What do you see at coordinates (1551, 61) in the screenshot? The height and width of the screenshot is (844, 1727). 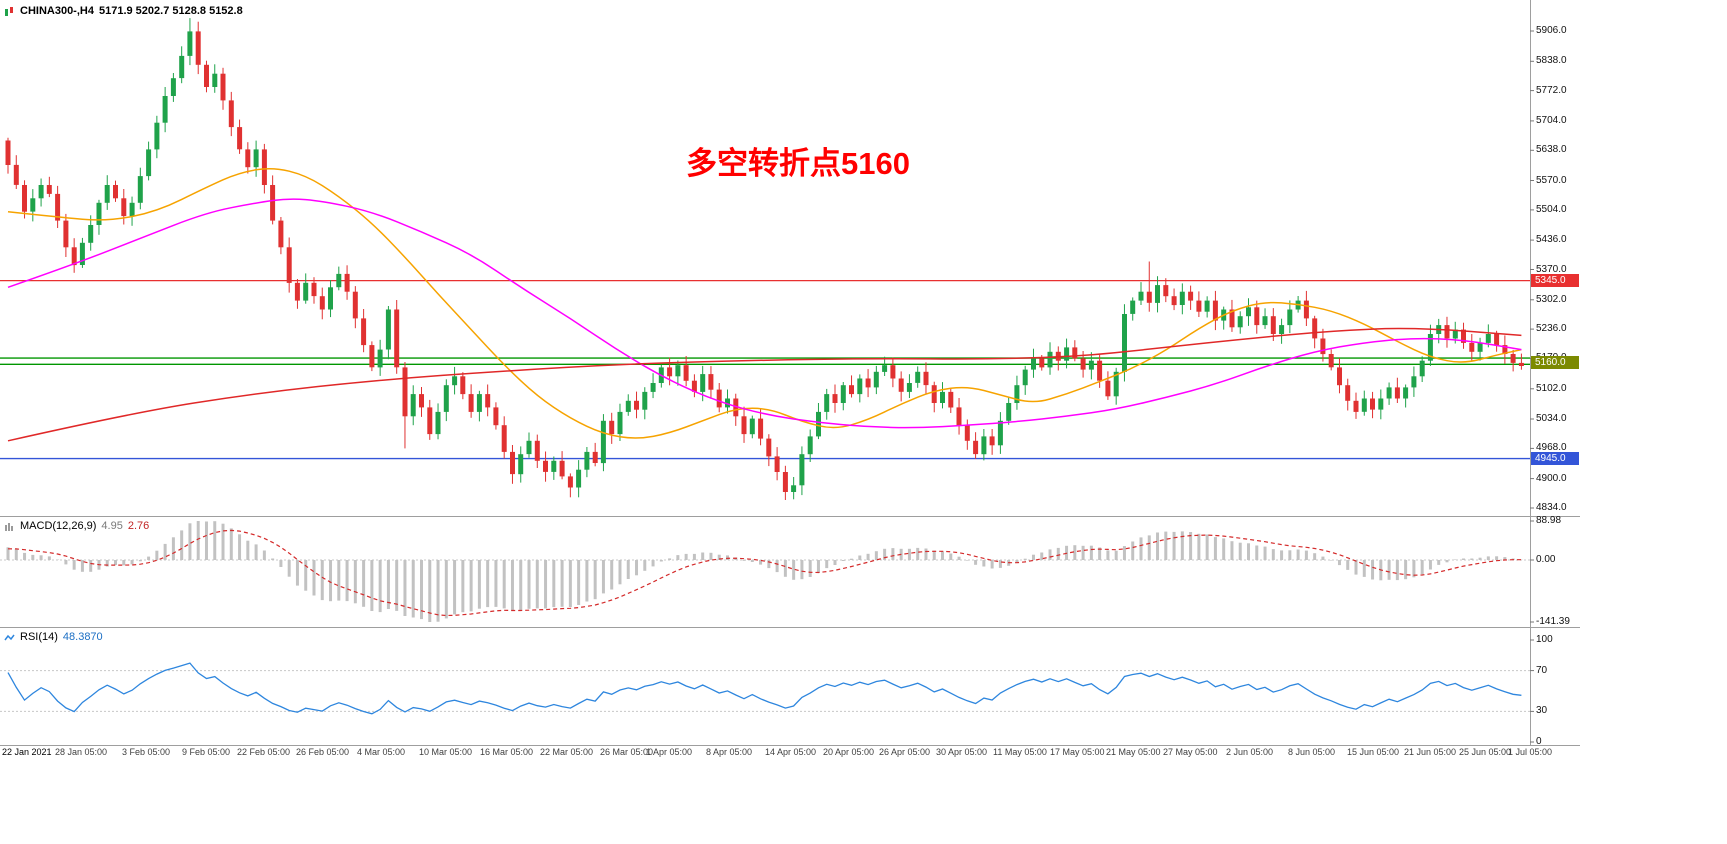 I see `price-tick-label: 5838.0` at bounding box center [1551, 61].